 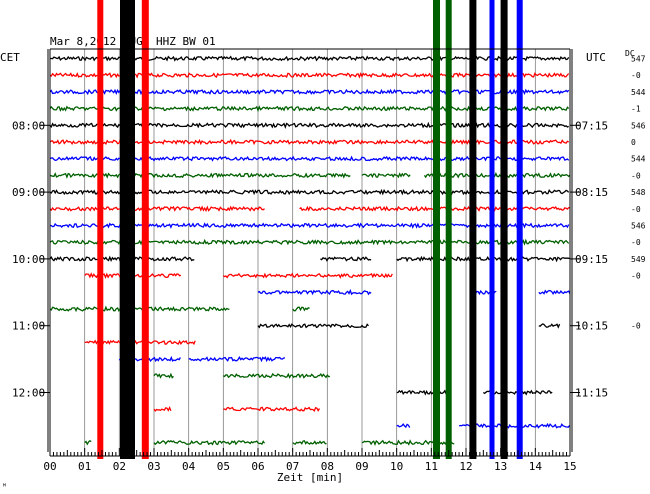 I want to click on x-tick-label: 06, so click(x=257, y=466).